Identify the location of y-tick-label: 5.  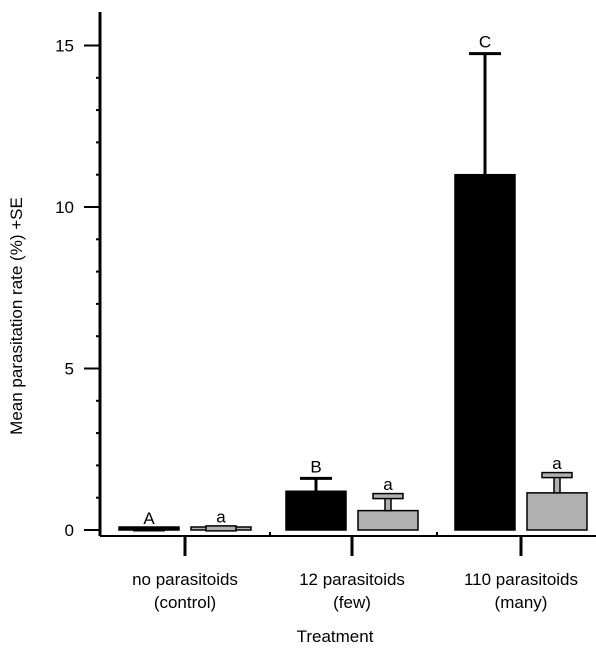
(69, 369).